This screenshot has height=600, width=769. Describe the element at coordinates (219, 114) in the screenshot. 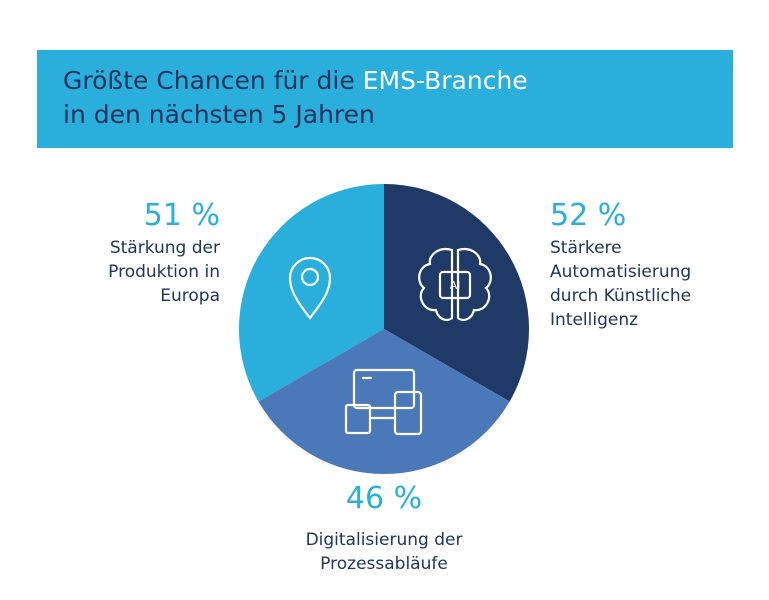

I see `title-line: in den nächsten 5 Jahren` at that location.